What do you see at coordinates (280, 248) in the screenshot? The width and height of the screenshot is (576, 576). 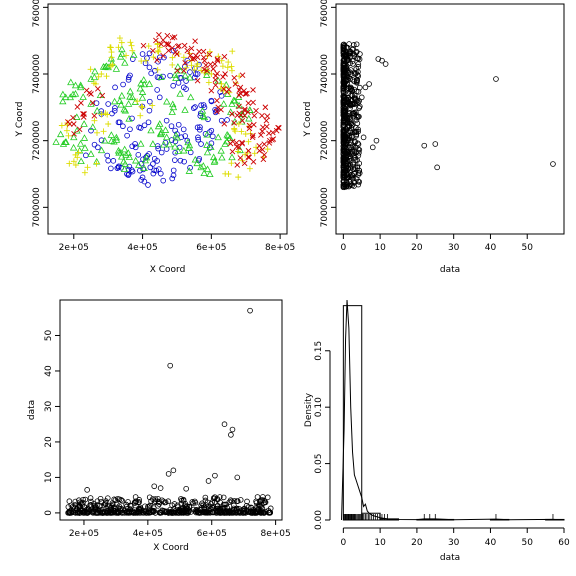 I see `x-tick-label: 8e+05` at bounding box center [280, 248].